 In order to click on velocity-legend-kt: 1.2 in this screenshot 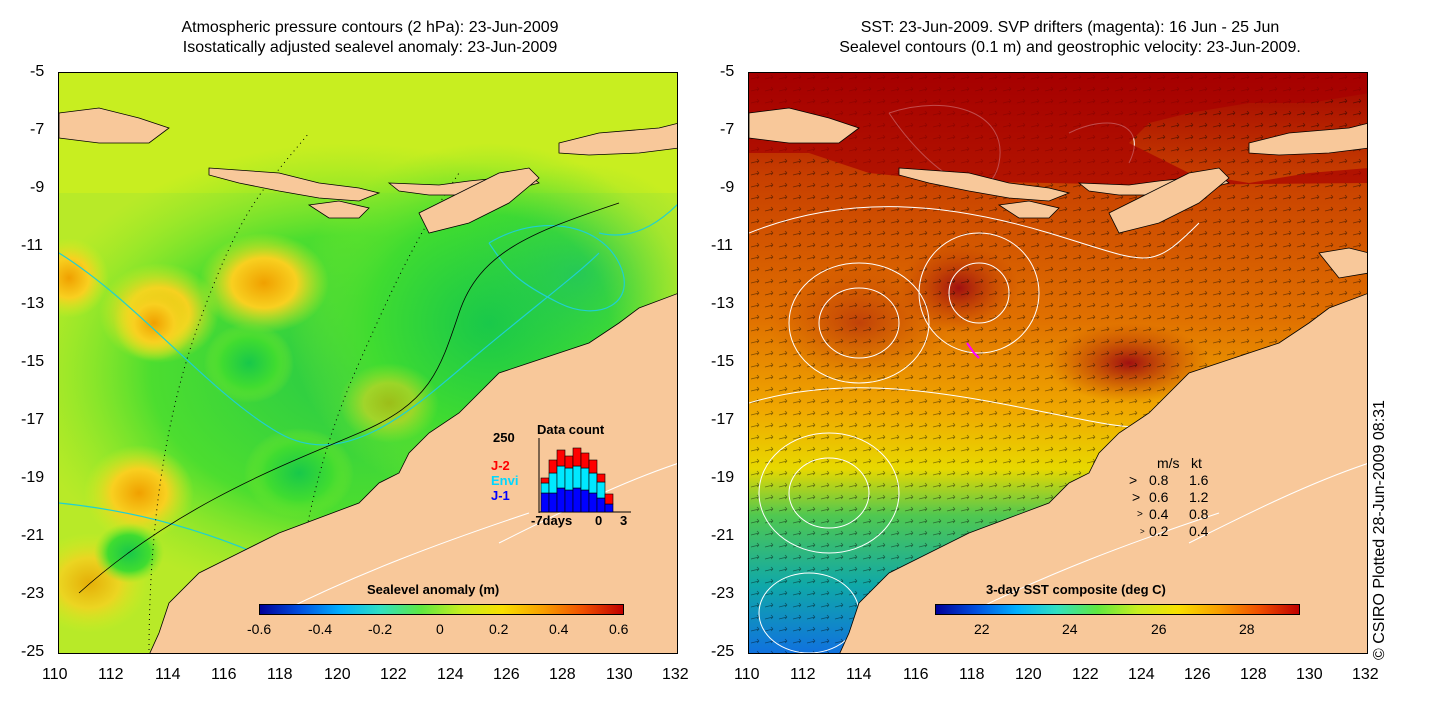, I will do `click(1199, 497)`.